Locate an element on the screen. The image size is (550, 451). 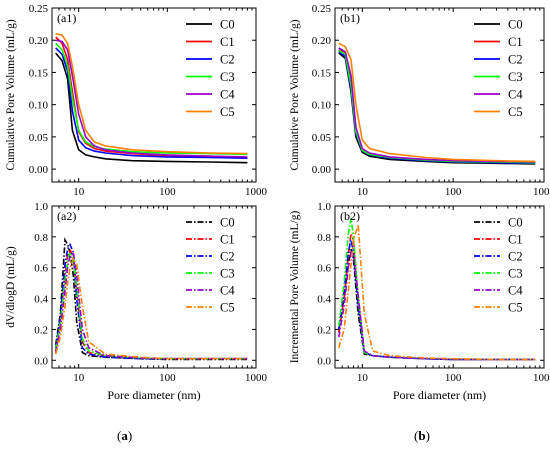
caption-a: (a) is located at coordinates (125, 435).